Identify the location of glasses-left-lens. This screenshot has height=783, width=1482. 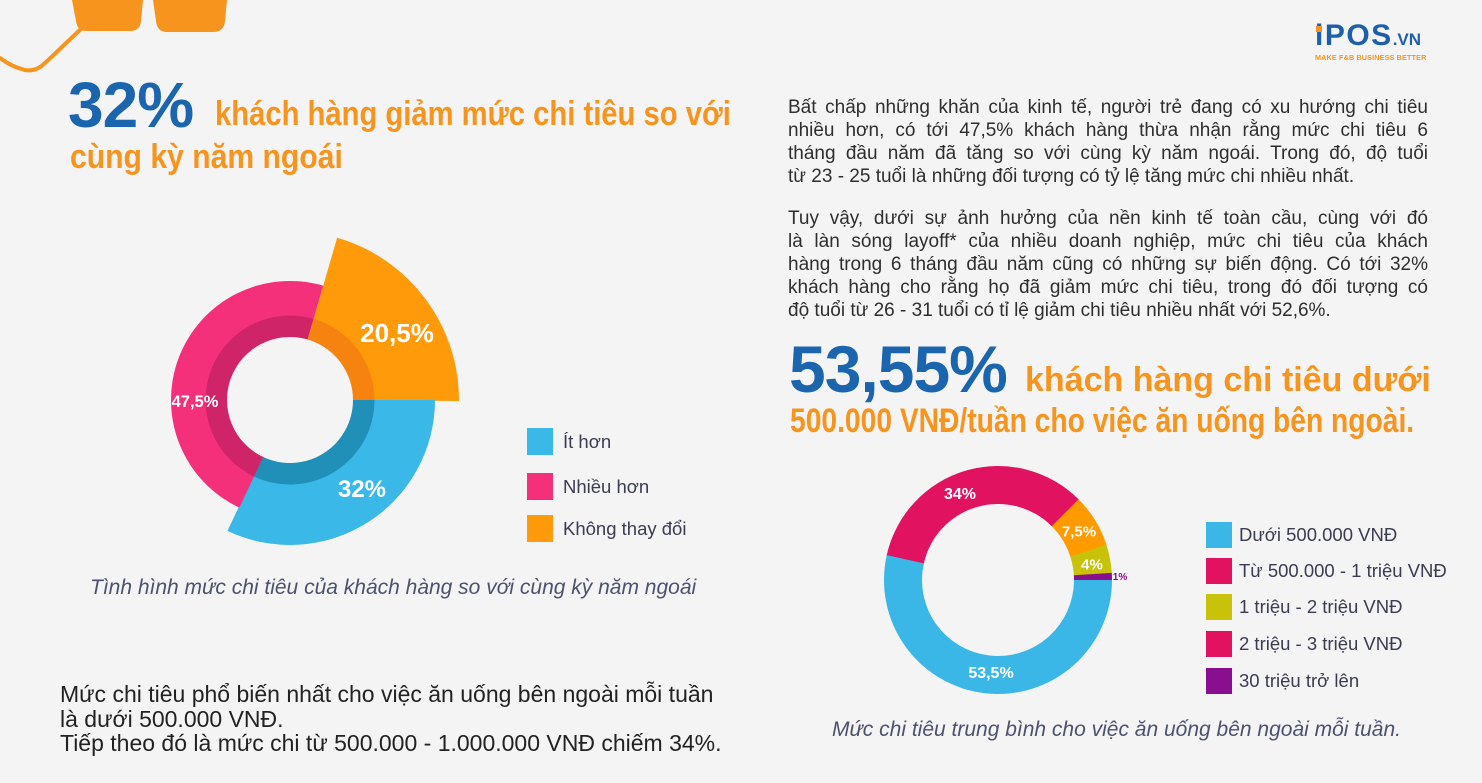
(107, 15).